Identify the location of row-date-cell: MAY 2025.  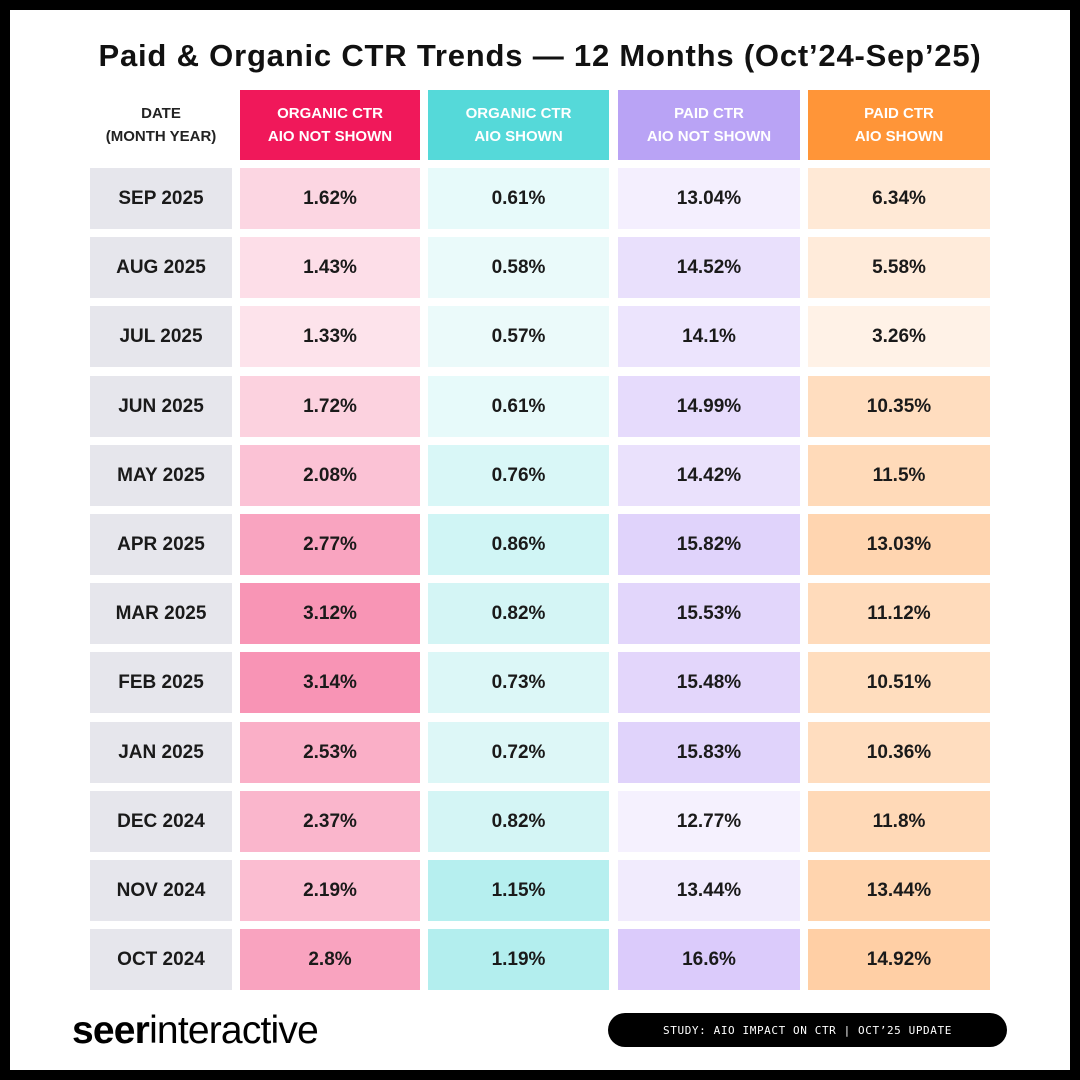
(161, 475).